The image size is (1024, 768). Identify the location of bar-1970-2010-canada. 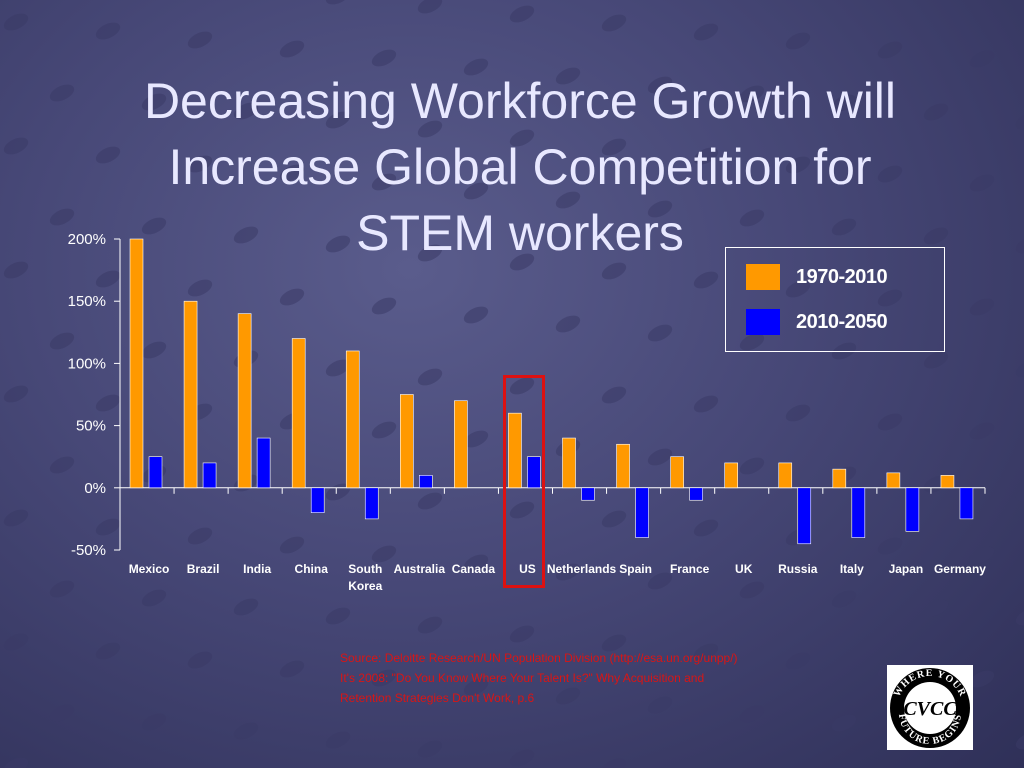
(461, 444).